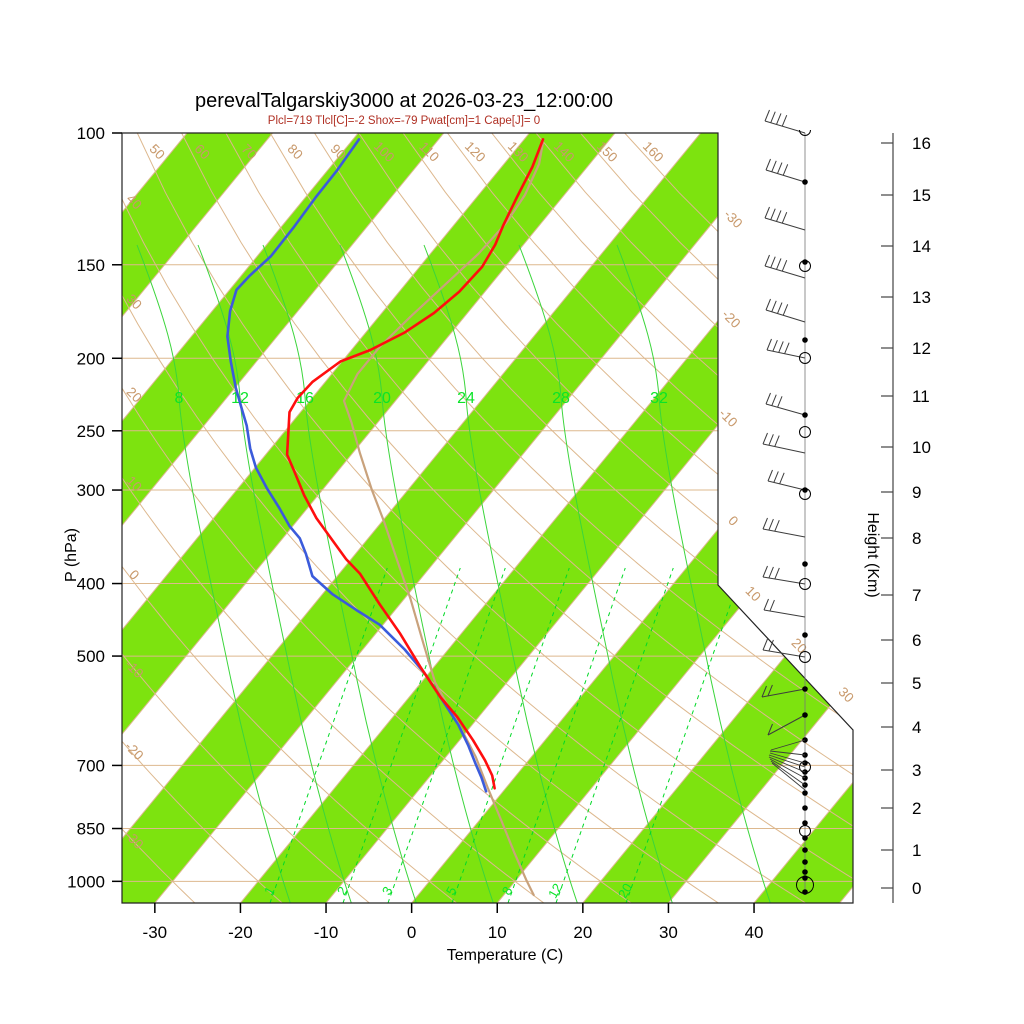  I want to click on adiabat-label: 120, so click(475, 152).